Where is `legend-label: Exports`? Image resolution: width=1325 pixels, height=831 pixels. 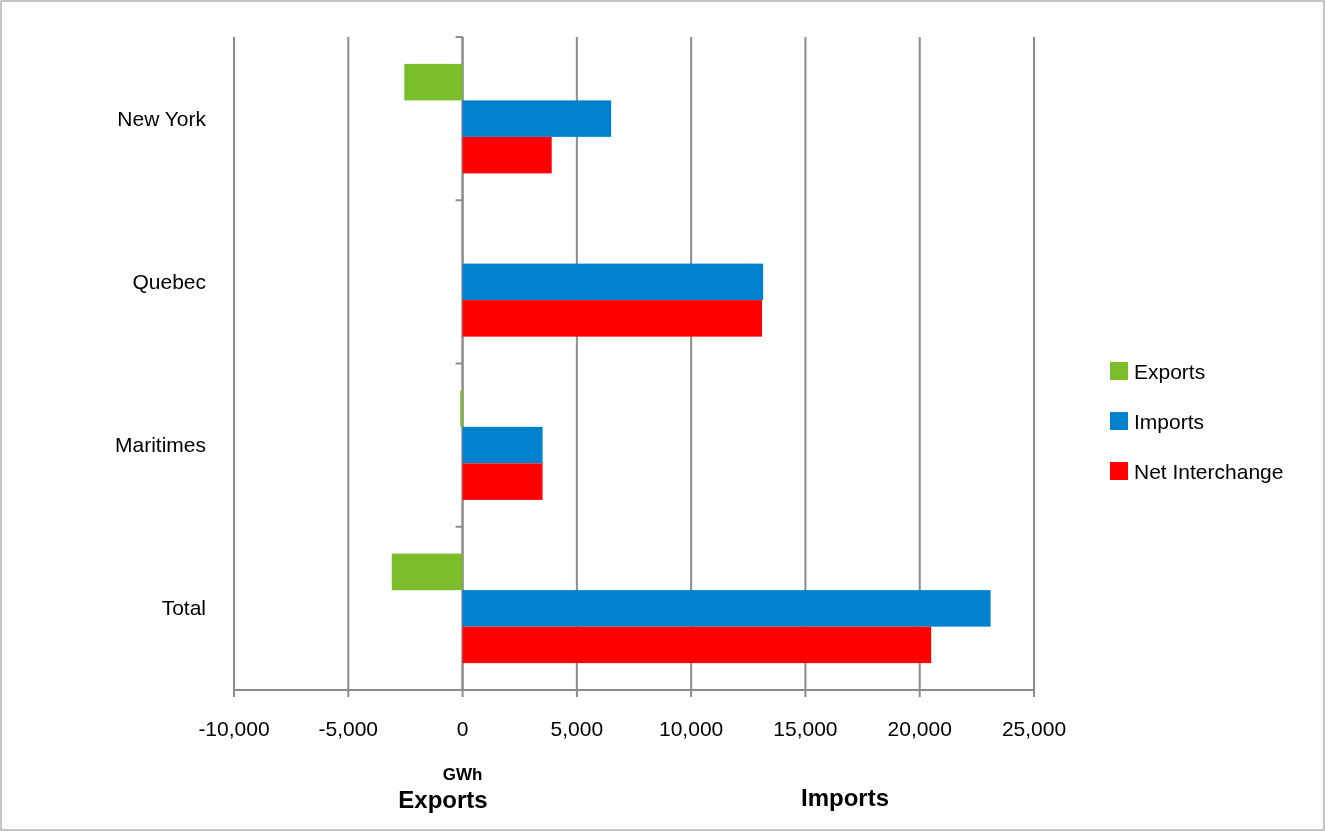
legend-label: Exports is located at coordinates (1170, 371).